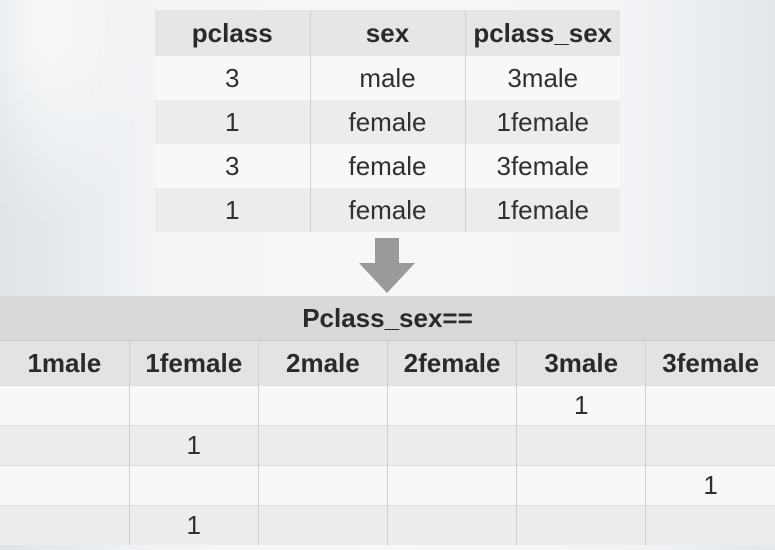 The width and height of the screenshot is (775, 550). I want to click on header-sex: sex, so click(388, 33).